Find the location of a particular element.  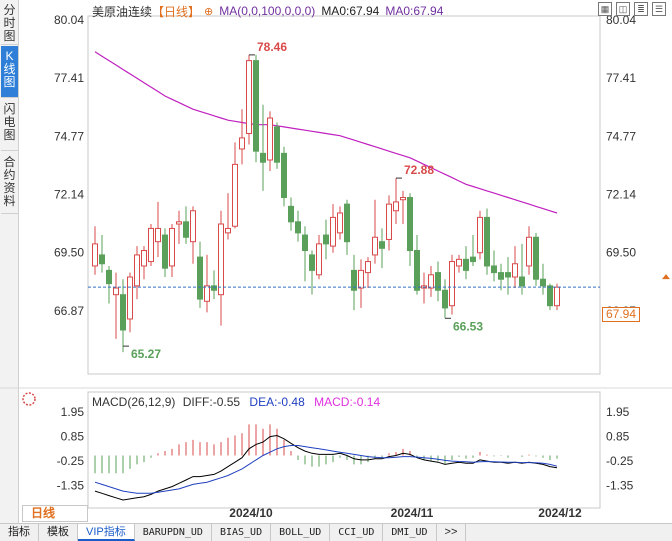

price-tick-right: 80.04 is located at coordinates (621, 20).